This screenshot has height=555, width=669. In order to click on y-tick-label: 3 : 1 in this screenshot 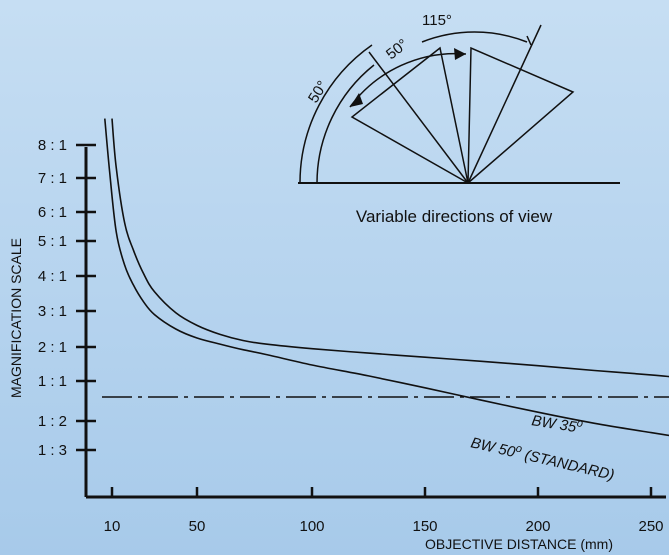, I will do `click(52, 311)`.